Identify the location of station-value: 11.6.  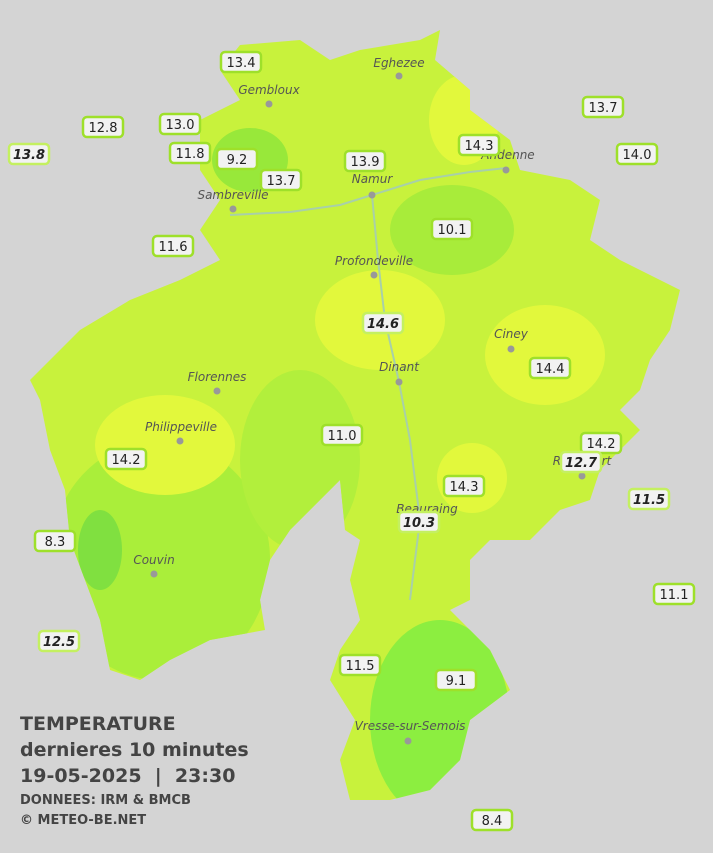
(173, 247).